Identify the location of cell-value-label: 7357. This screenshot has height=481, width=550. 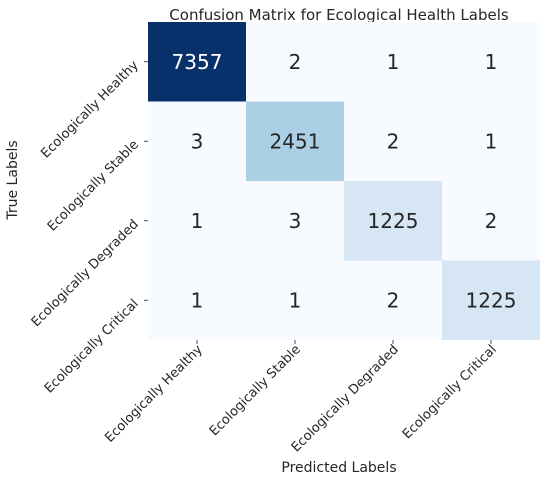
(197, 62).